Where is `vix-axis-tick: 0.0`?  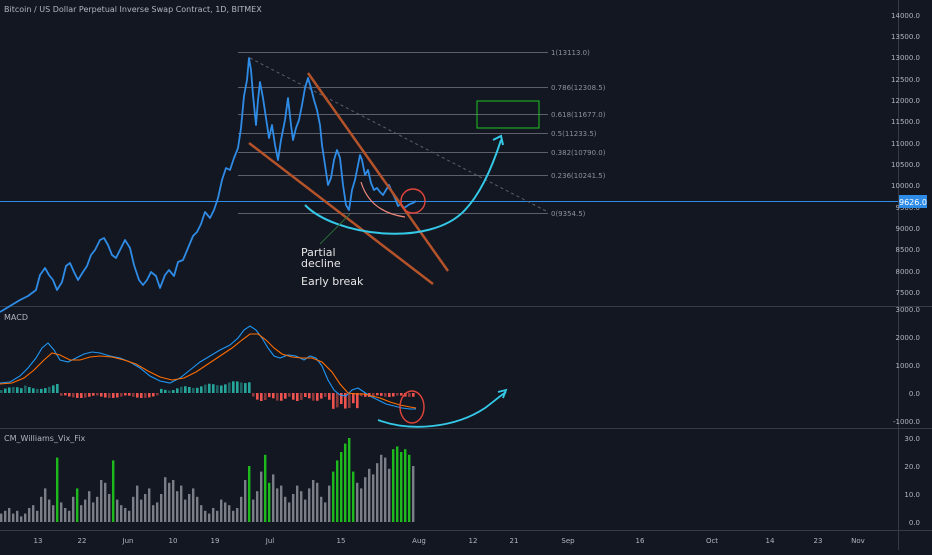 vix-axis-tick: 0.0 is located at coordinates (914, 523).